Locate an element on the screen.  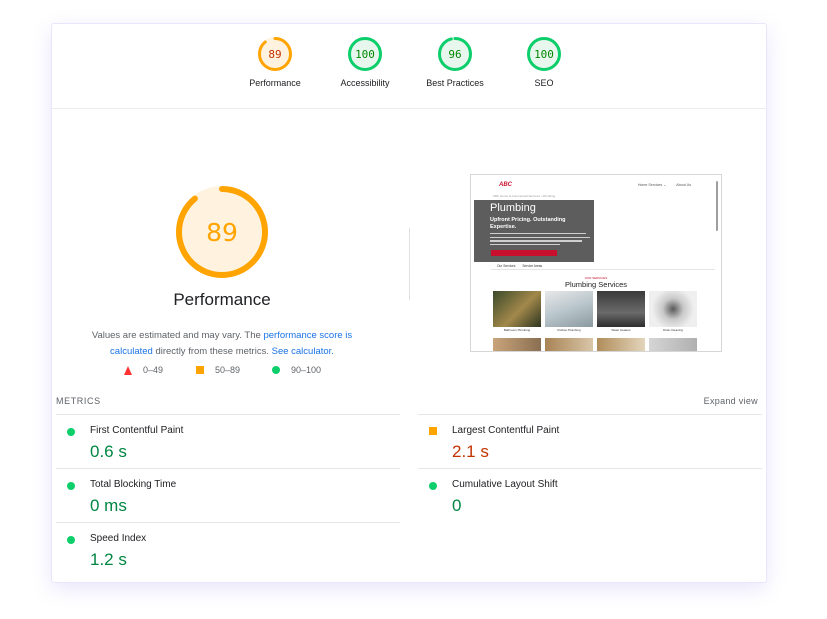
metric-value: 1.2 s is located at coordinates (108, 559).